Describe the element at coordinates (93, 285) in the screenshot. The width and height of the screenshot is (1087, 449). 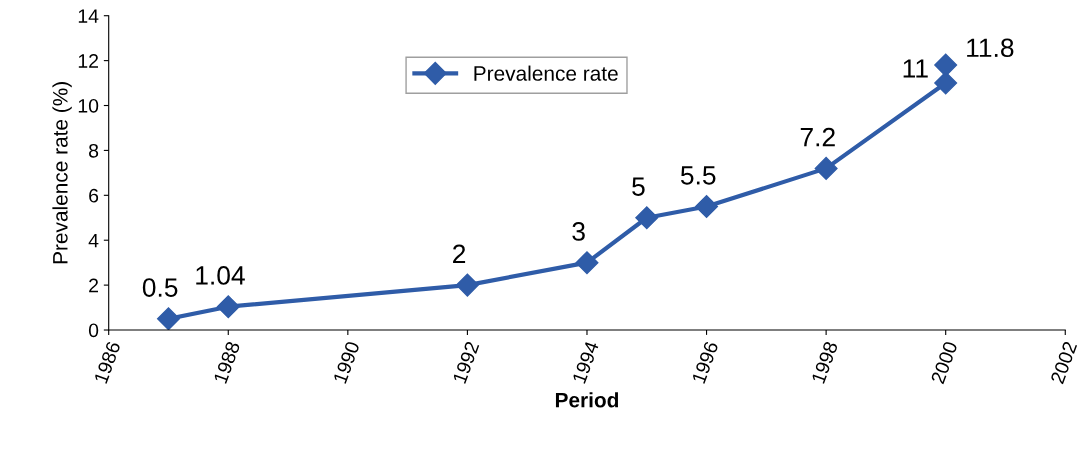
I see `y-tick-label: 2` at that location.